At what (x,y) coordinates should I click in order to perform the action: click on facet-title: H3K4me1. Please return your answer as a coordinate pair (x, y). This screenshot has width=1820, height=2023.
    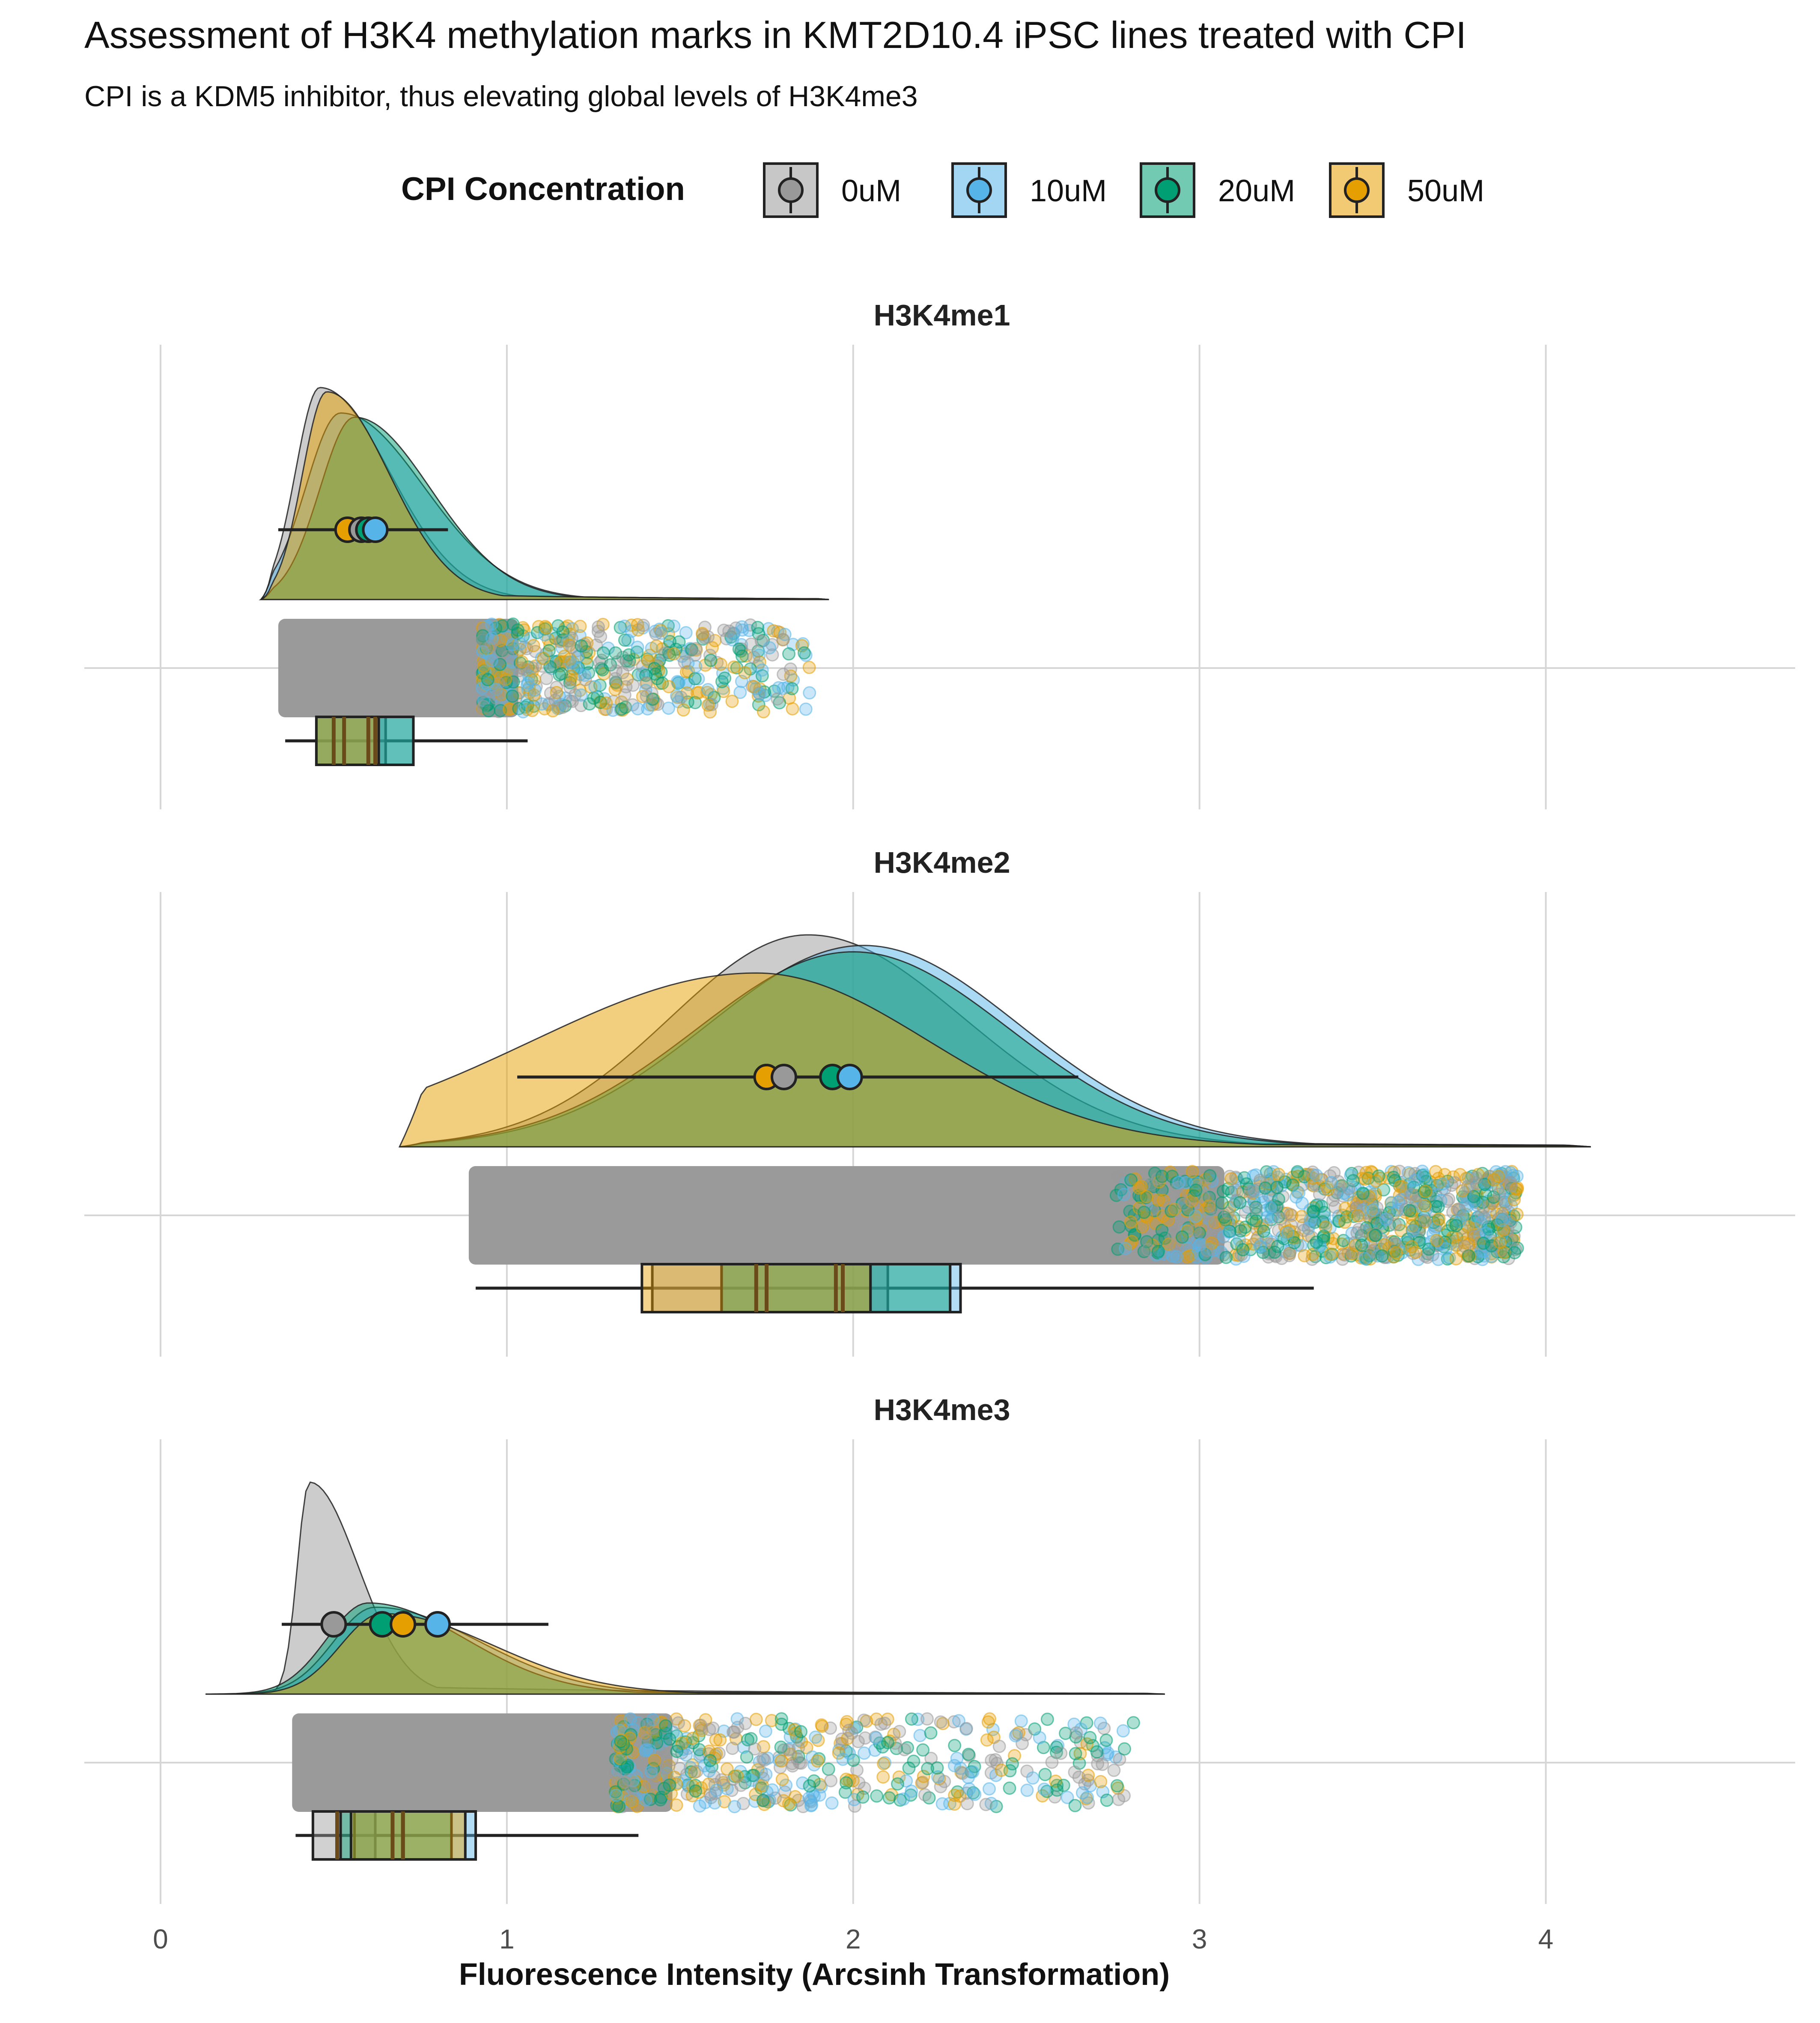
    Looking at the image, I should click on (942, 315).